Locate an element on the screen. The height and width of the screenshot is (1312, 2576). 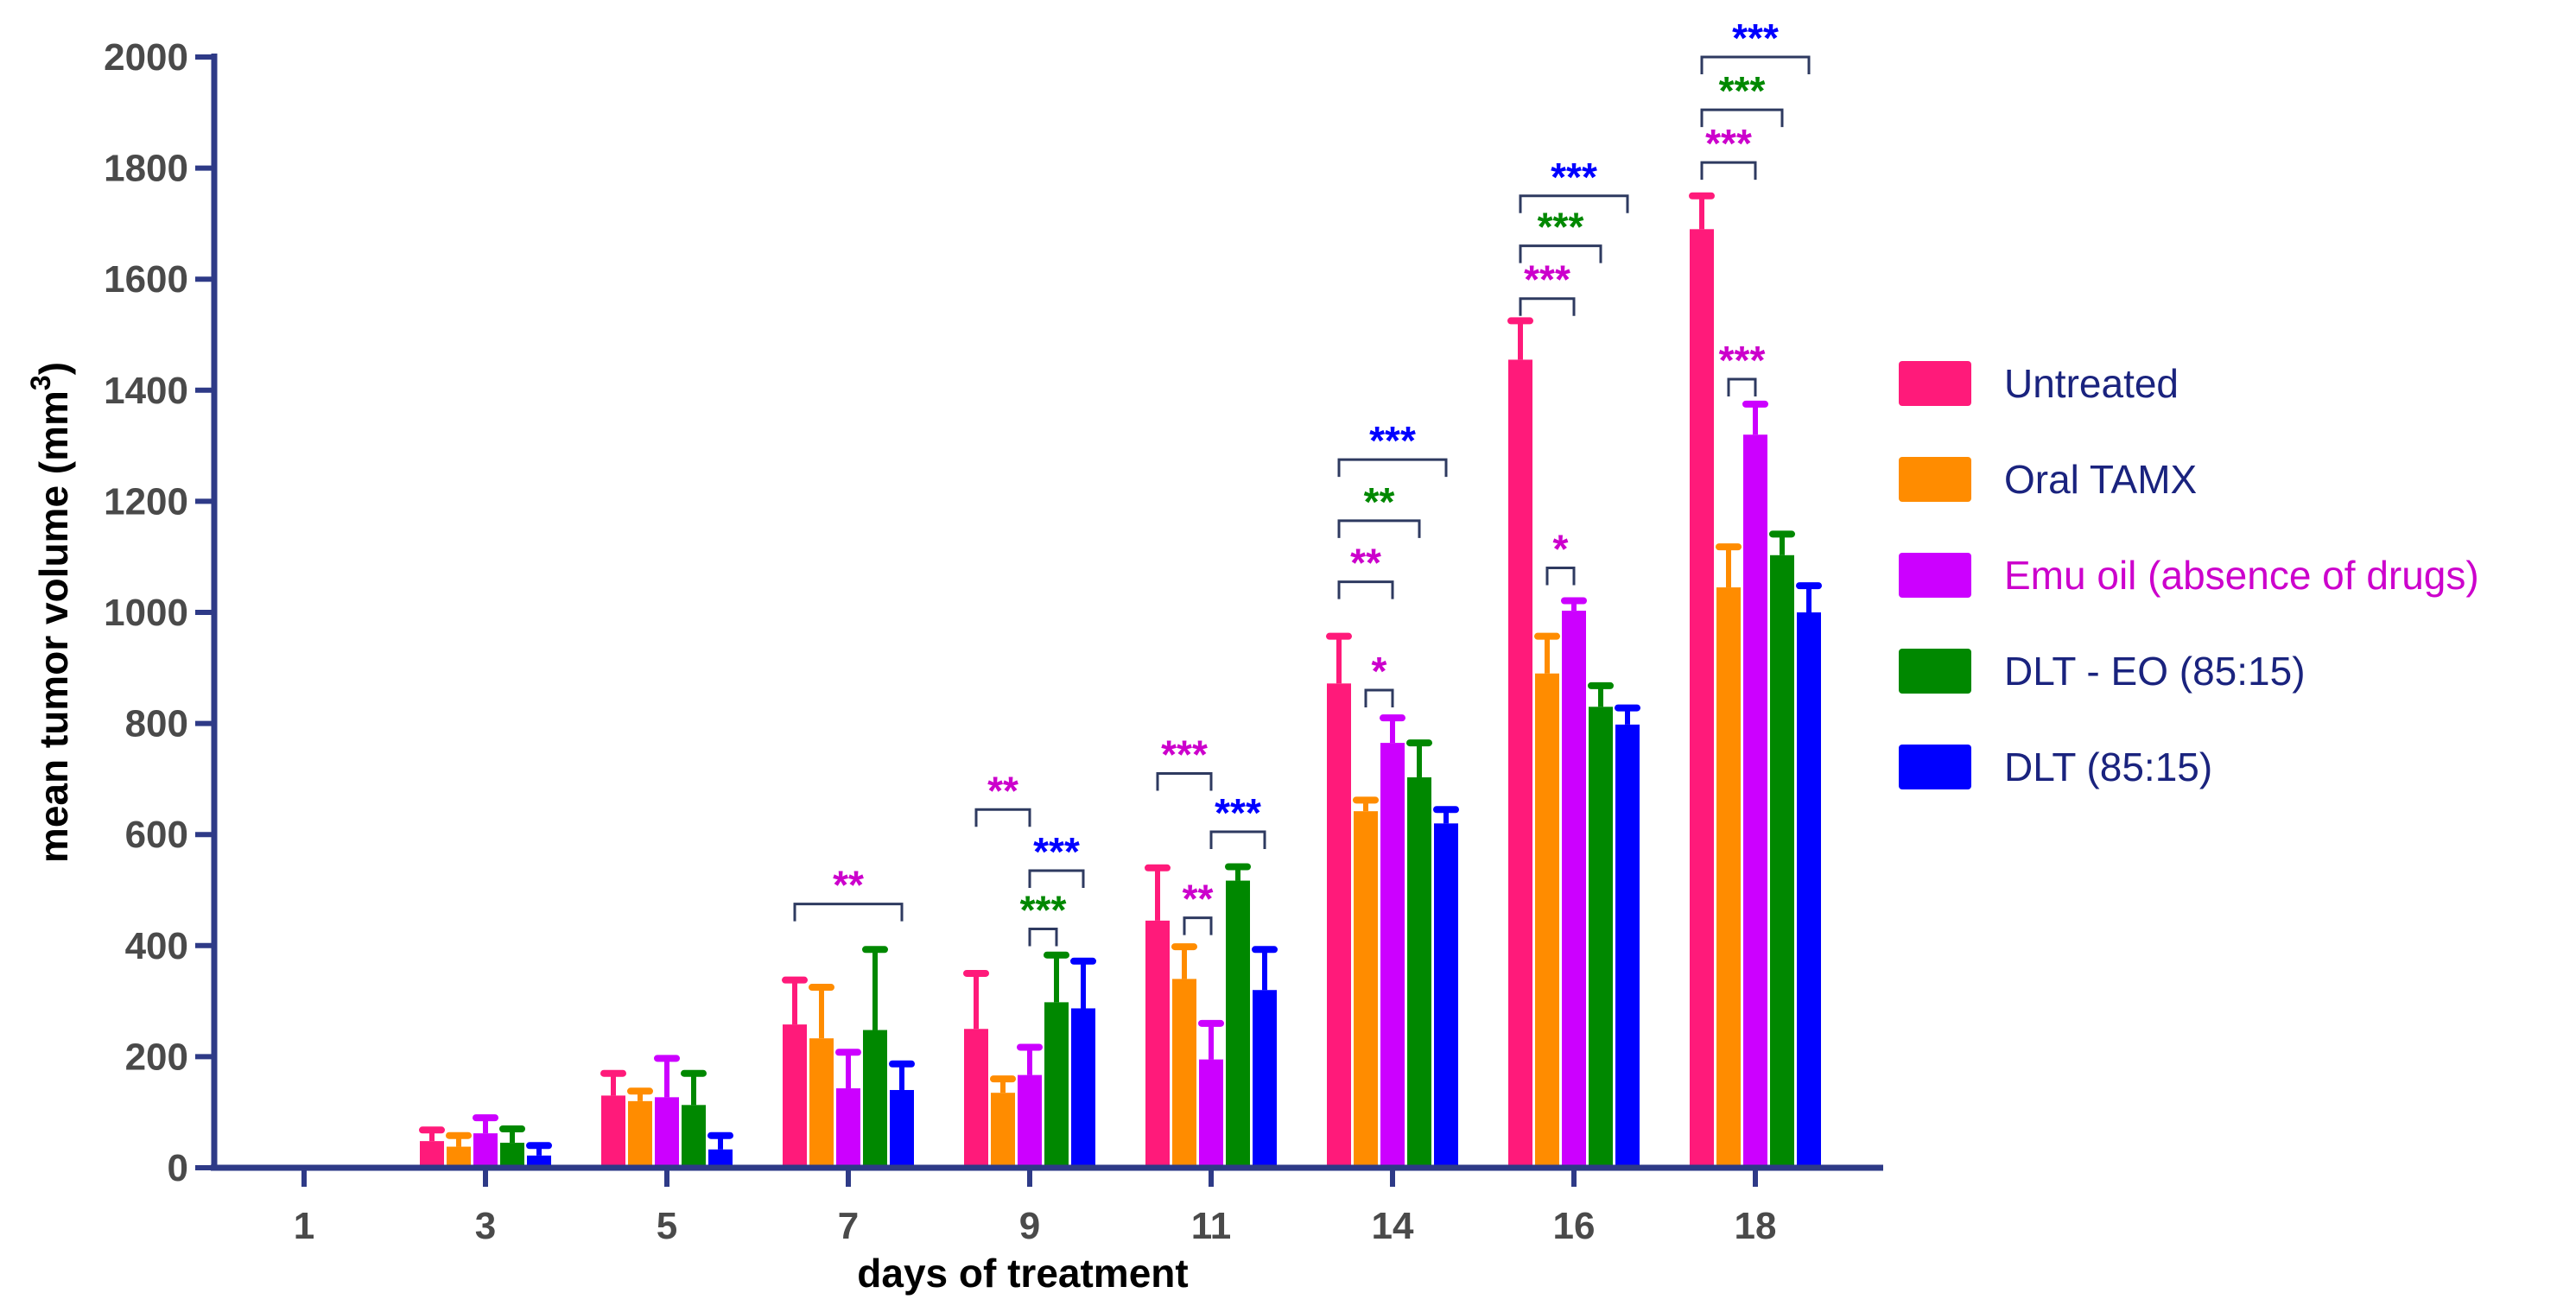
x-tick-label: 16 is located at coordinates (1574, 1226).